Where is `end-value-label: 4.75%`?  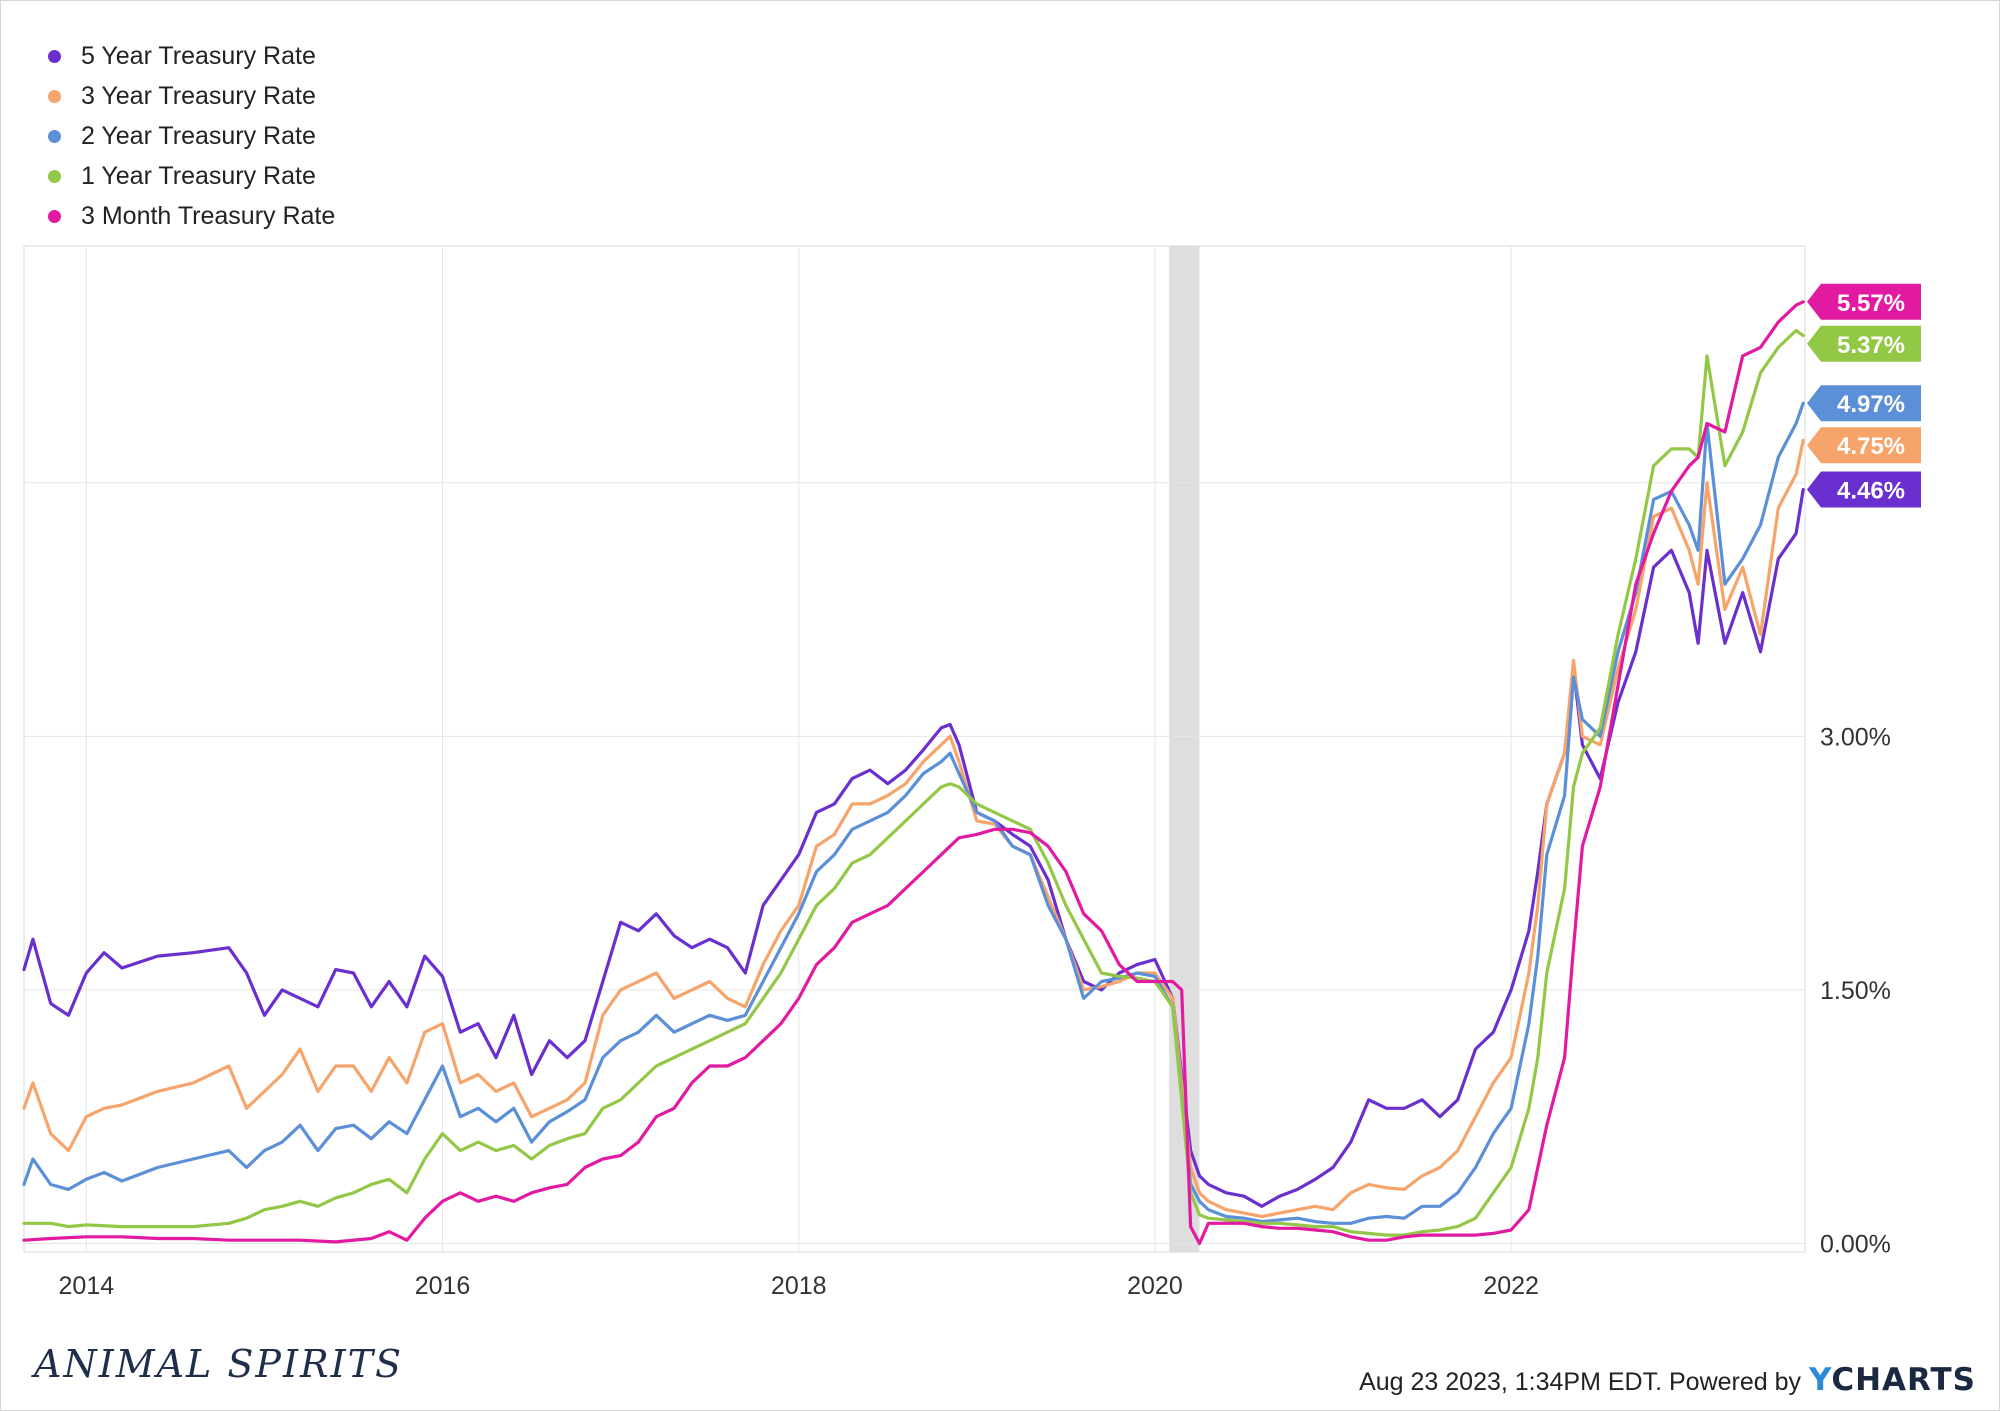
end-value-label: 4.75% is located at coordinates (1871, 446).